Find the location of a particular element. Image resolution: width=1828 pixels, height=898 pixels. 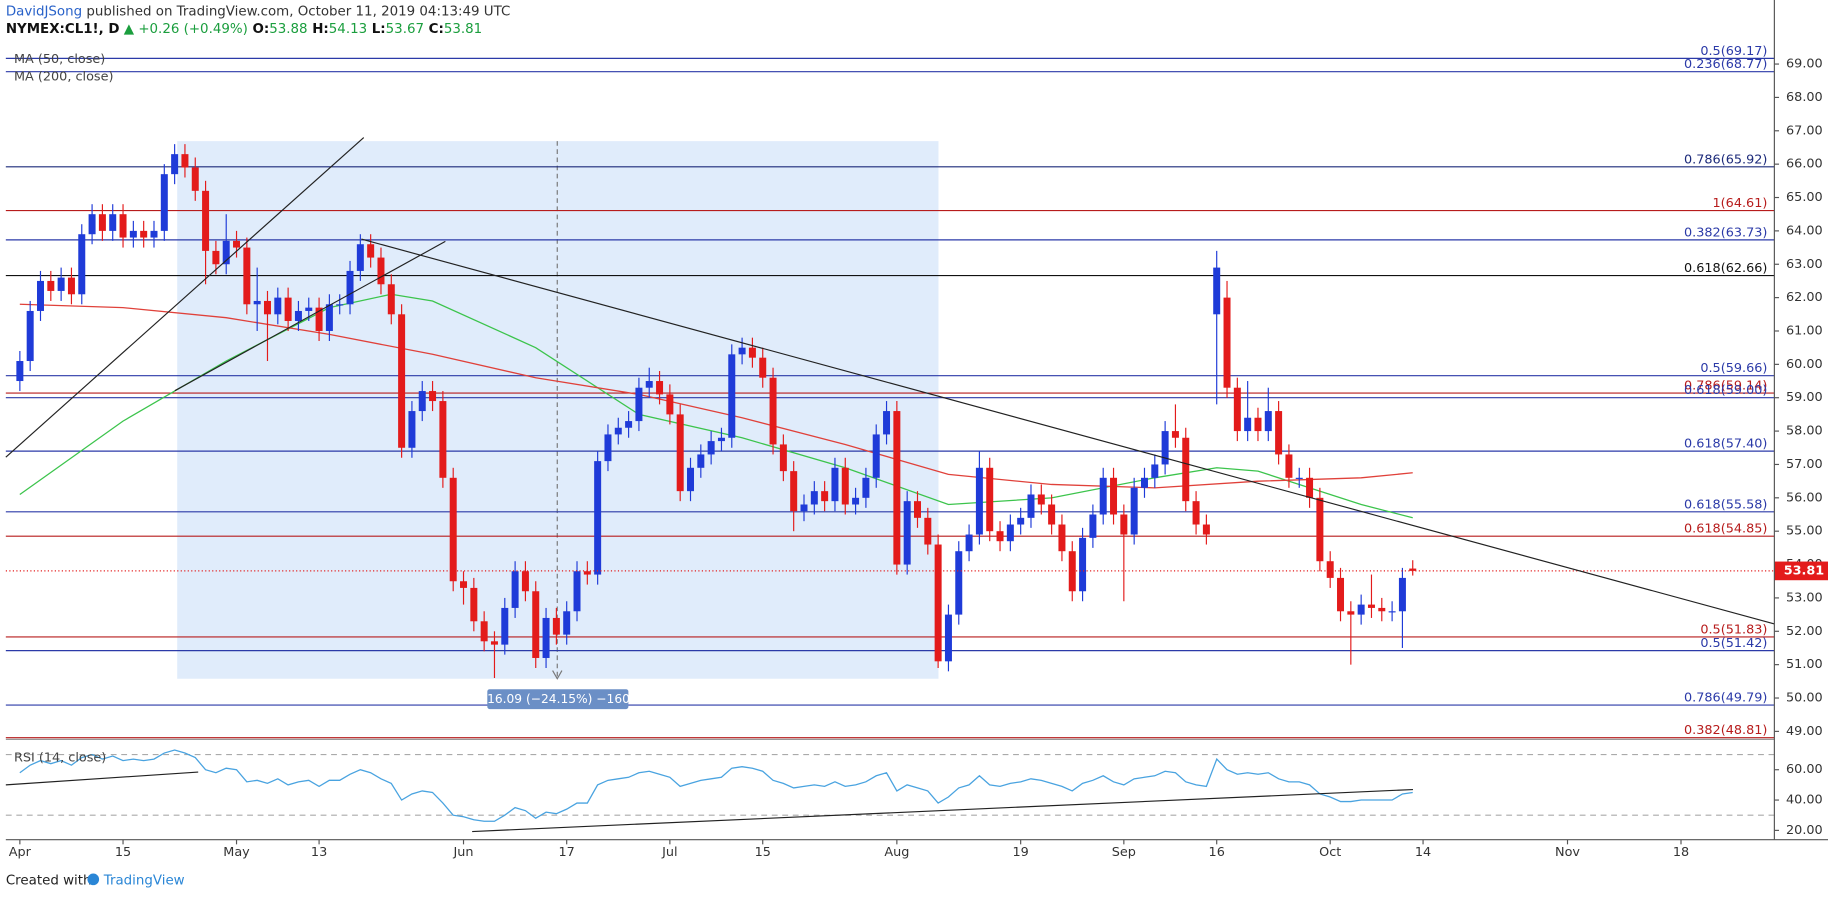

y-tick-label: 55.00 is located at coordinates (1804, 531).